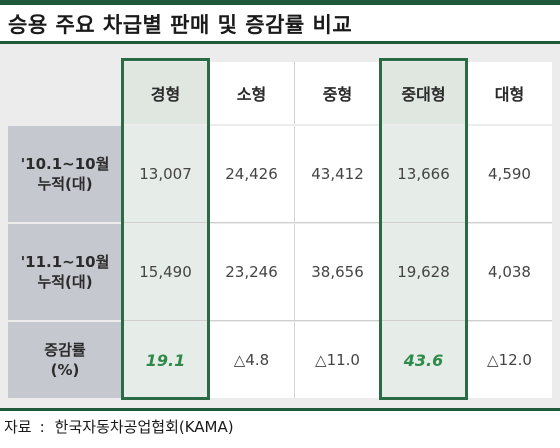 This screenshot has height=448, width=560. Describe the element at coordinates (65, 262) in the screenshot. I see `row-header-line1: '11.1~10월` at that location.